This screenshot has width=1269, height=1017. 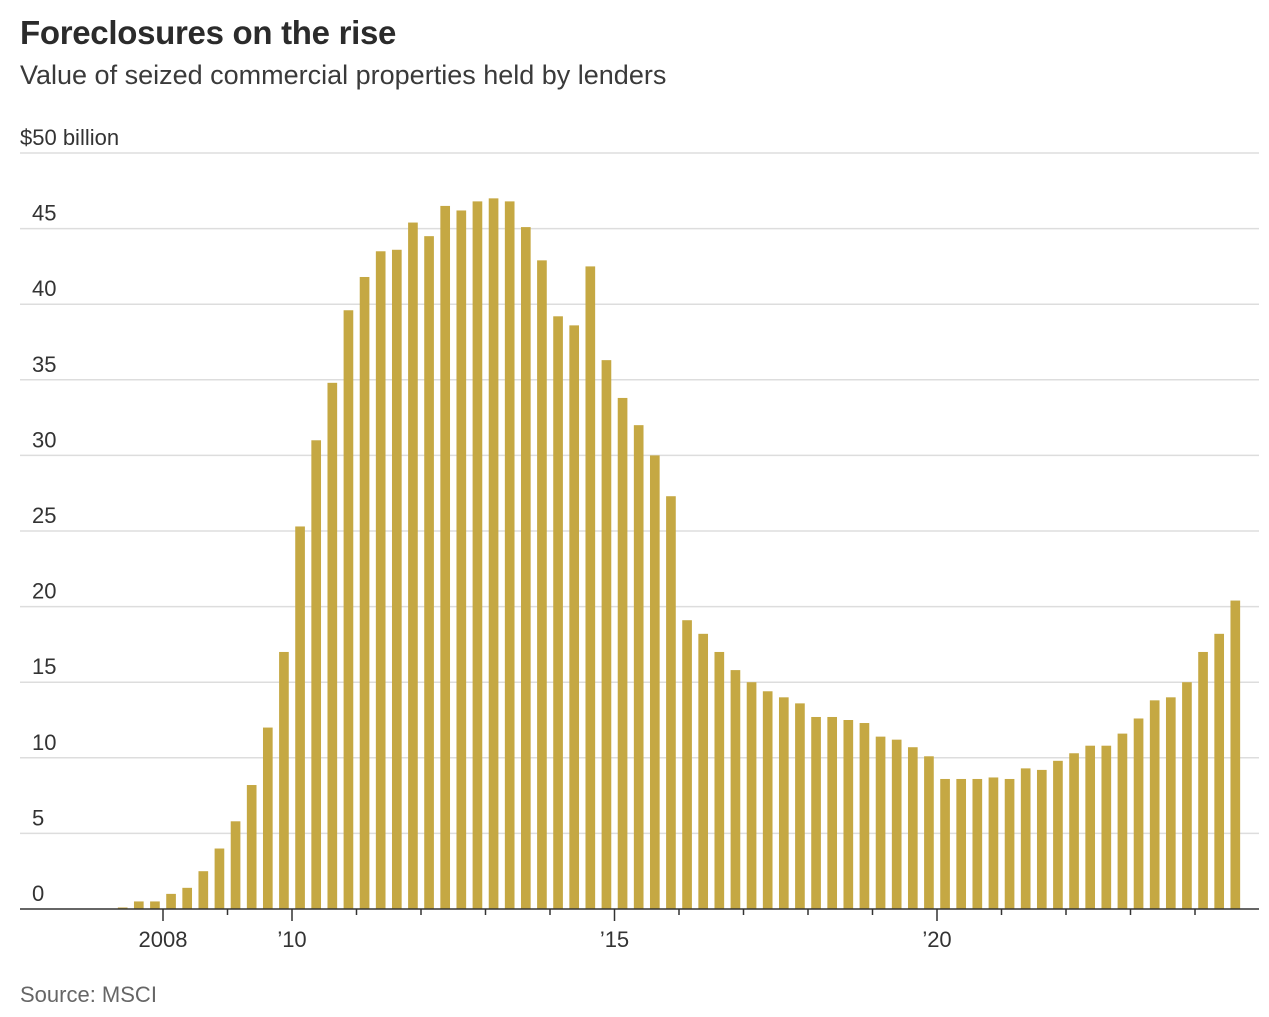 What do you see at coordinates (639, 930) in the screenshot?
I see `x-axis: 2008 ’10 ’15 ’20` at bounding box center [639, 930].